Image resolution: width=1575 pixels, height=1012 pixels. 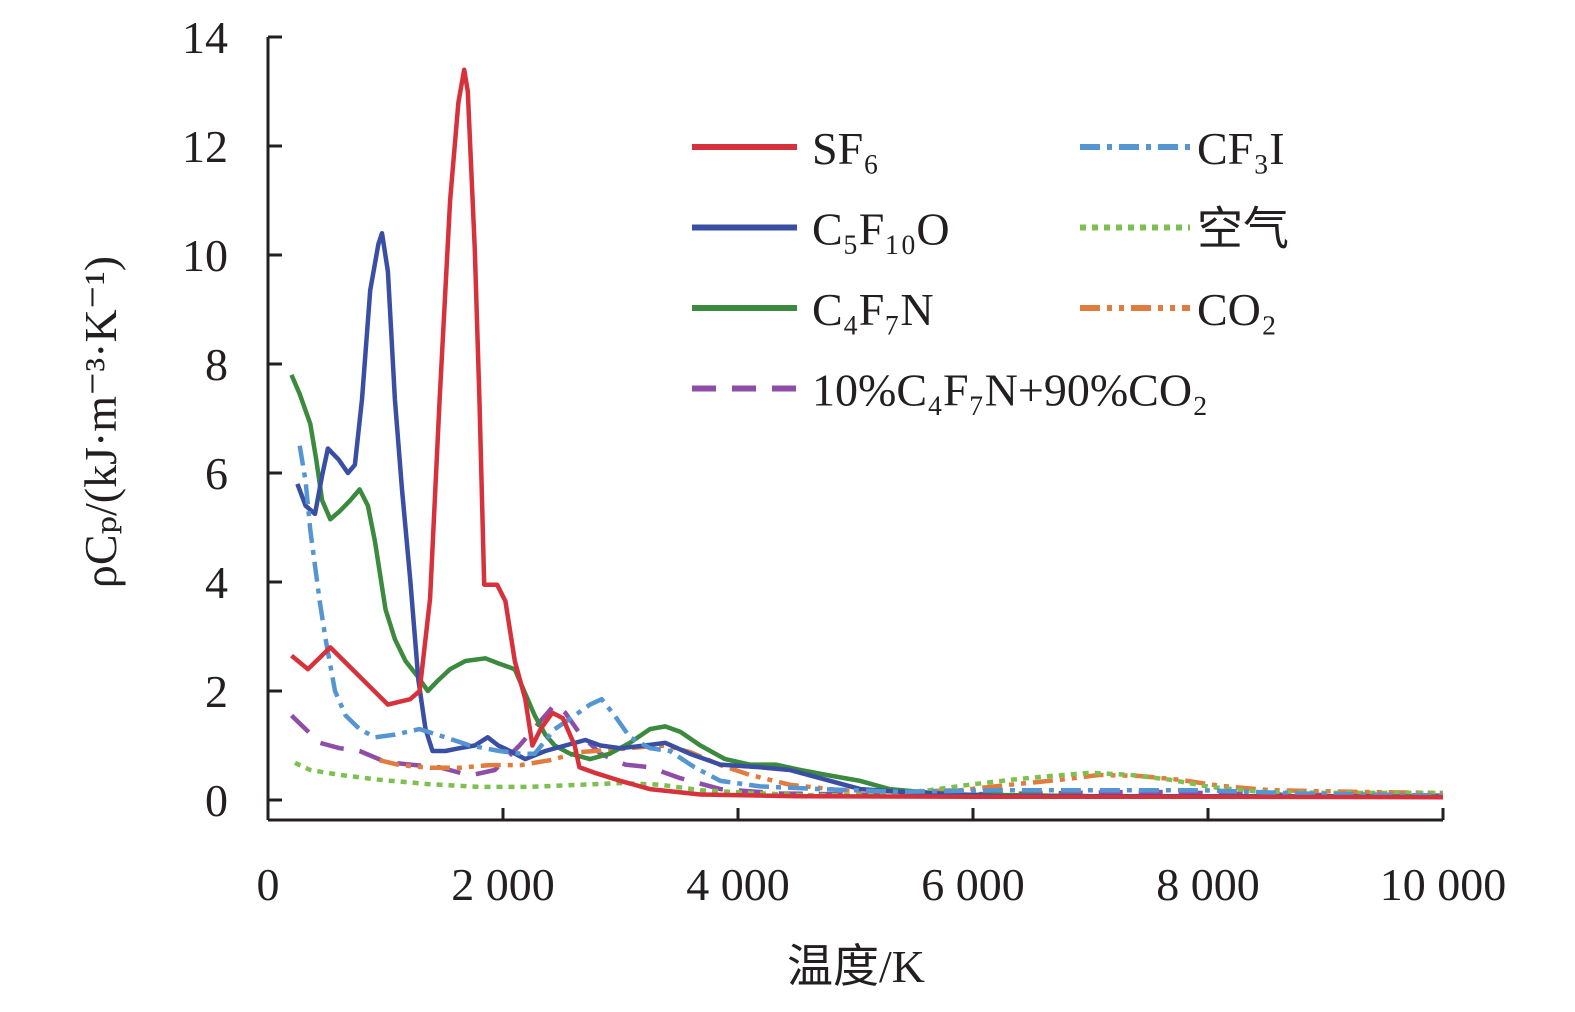 I want to click on x-axis-ticks: 0 2 000 4 000 6 000 8 000 10 000, so click(x=882, y=859).